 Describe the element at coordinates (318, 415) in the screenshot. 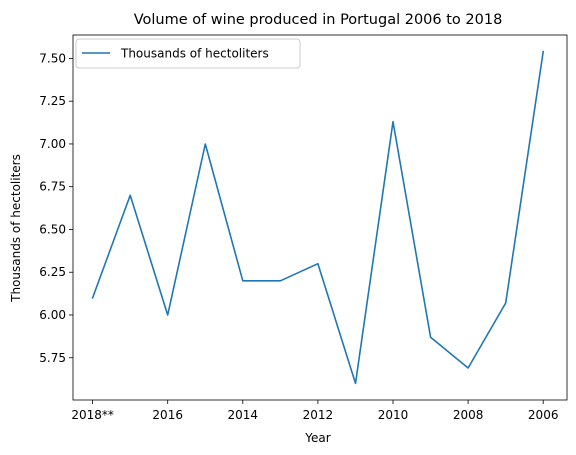

I see `x-tick-label: 2012` at that location.